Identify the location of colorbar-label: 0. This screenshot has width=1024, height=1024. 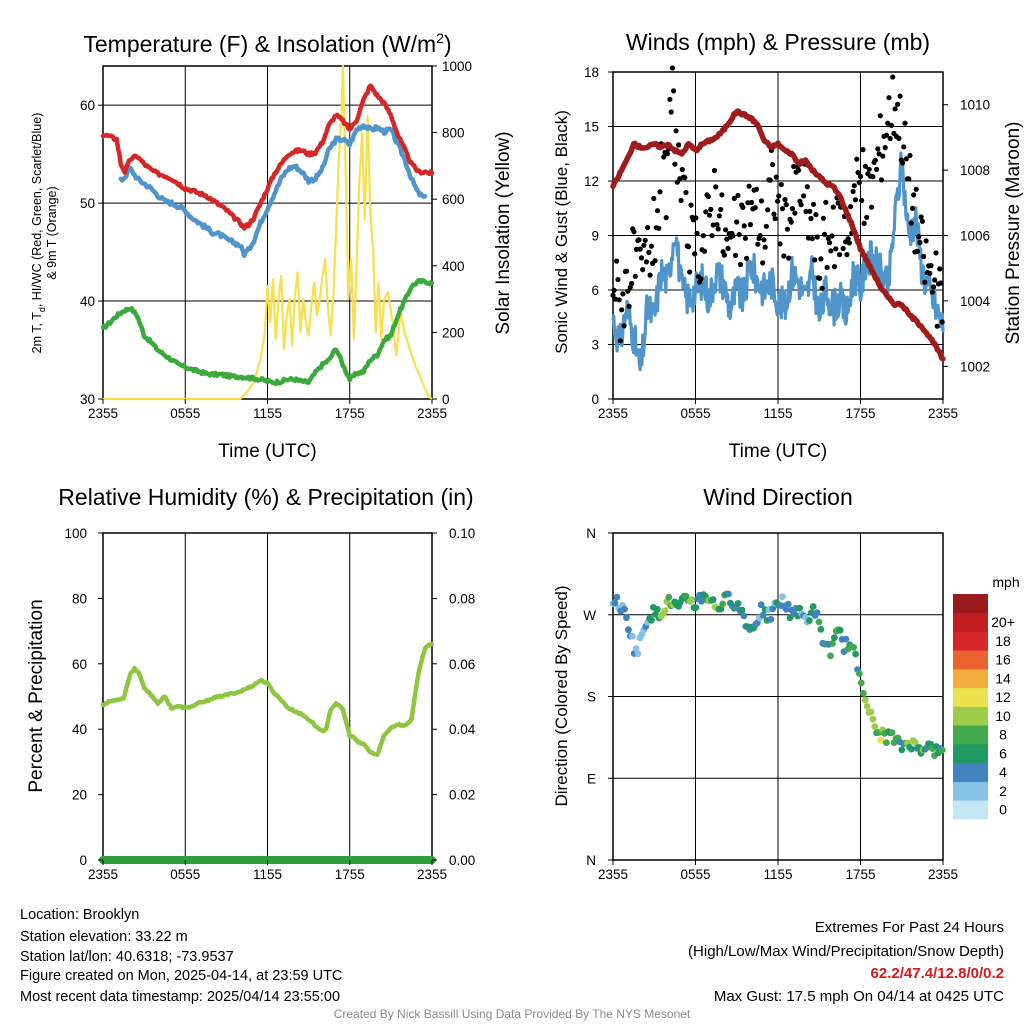
(1003, 810).